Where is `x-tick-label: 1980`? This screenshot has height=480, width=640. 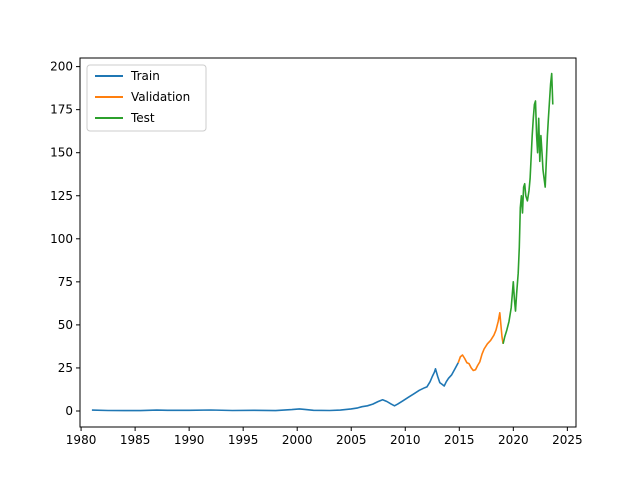
x-tick-label: 1980 is located at coordinates (81, 440).